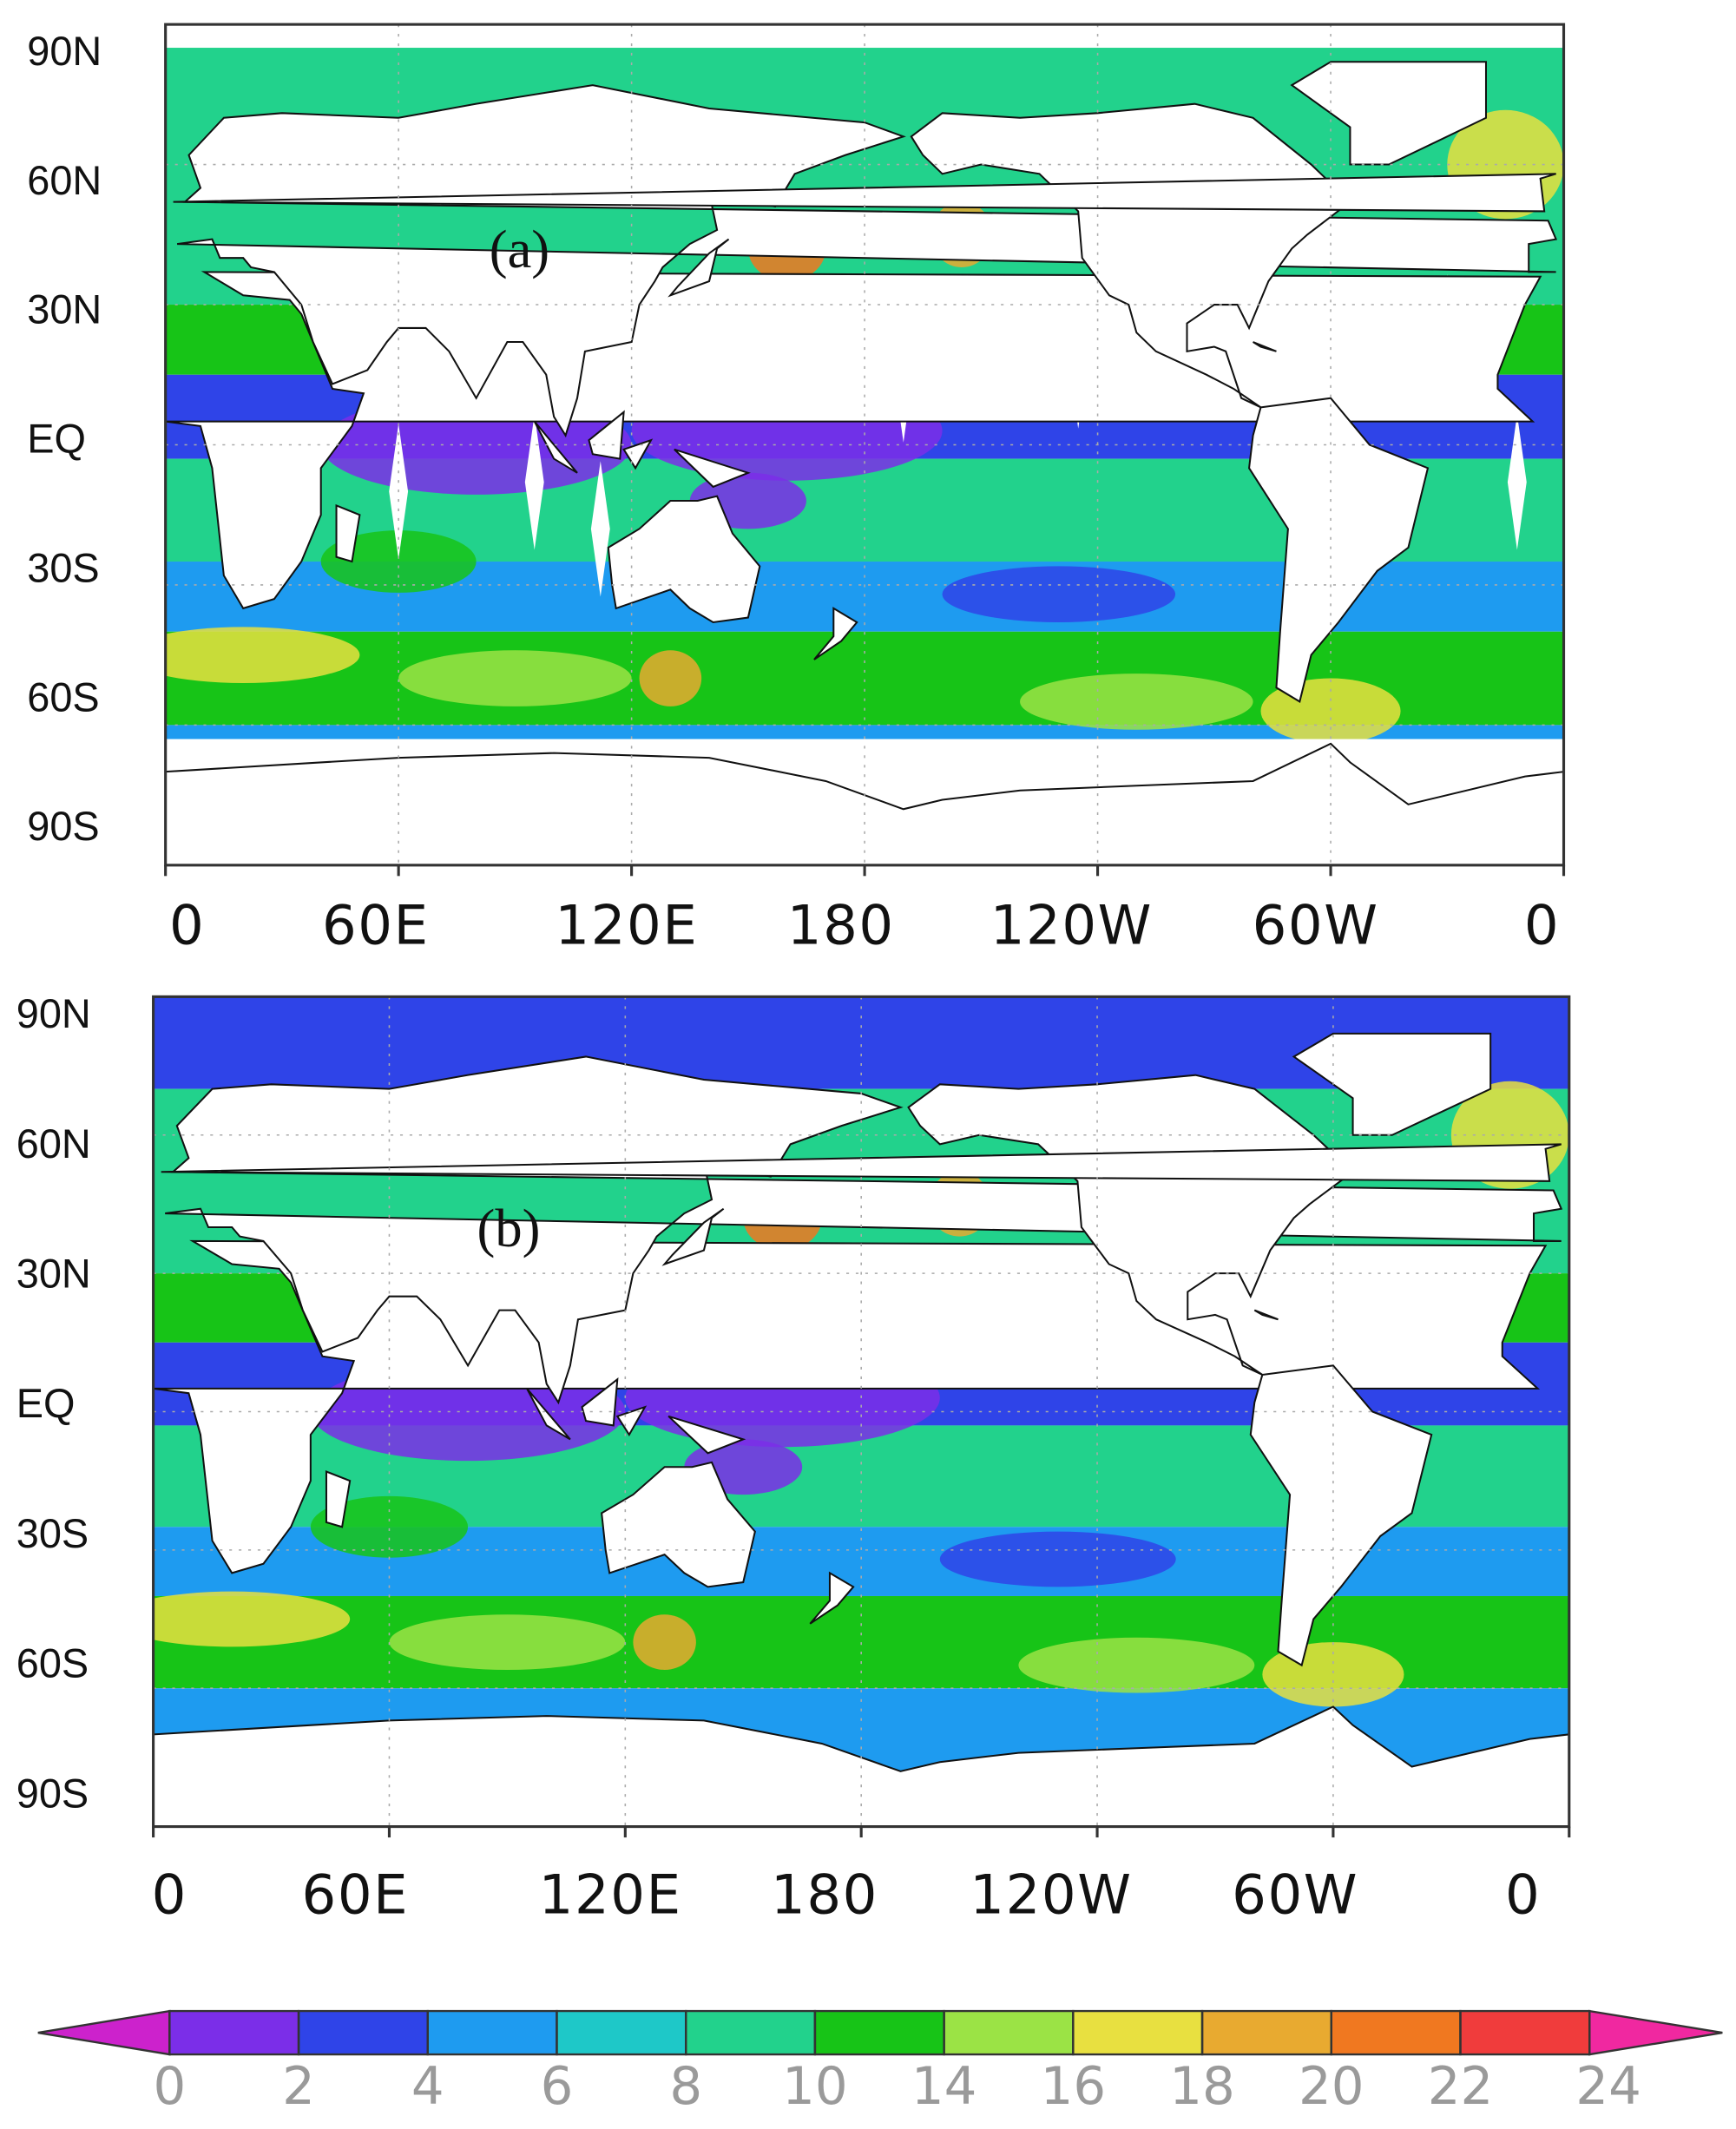 This screenshot has width=1736, height=2129. Describe the element at coordinates (557, 2087) in the screenshot. I see `colorbar-label: 6` at that location.